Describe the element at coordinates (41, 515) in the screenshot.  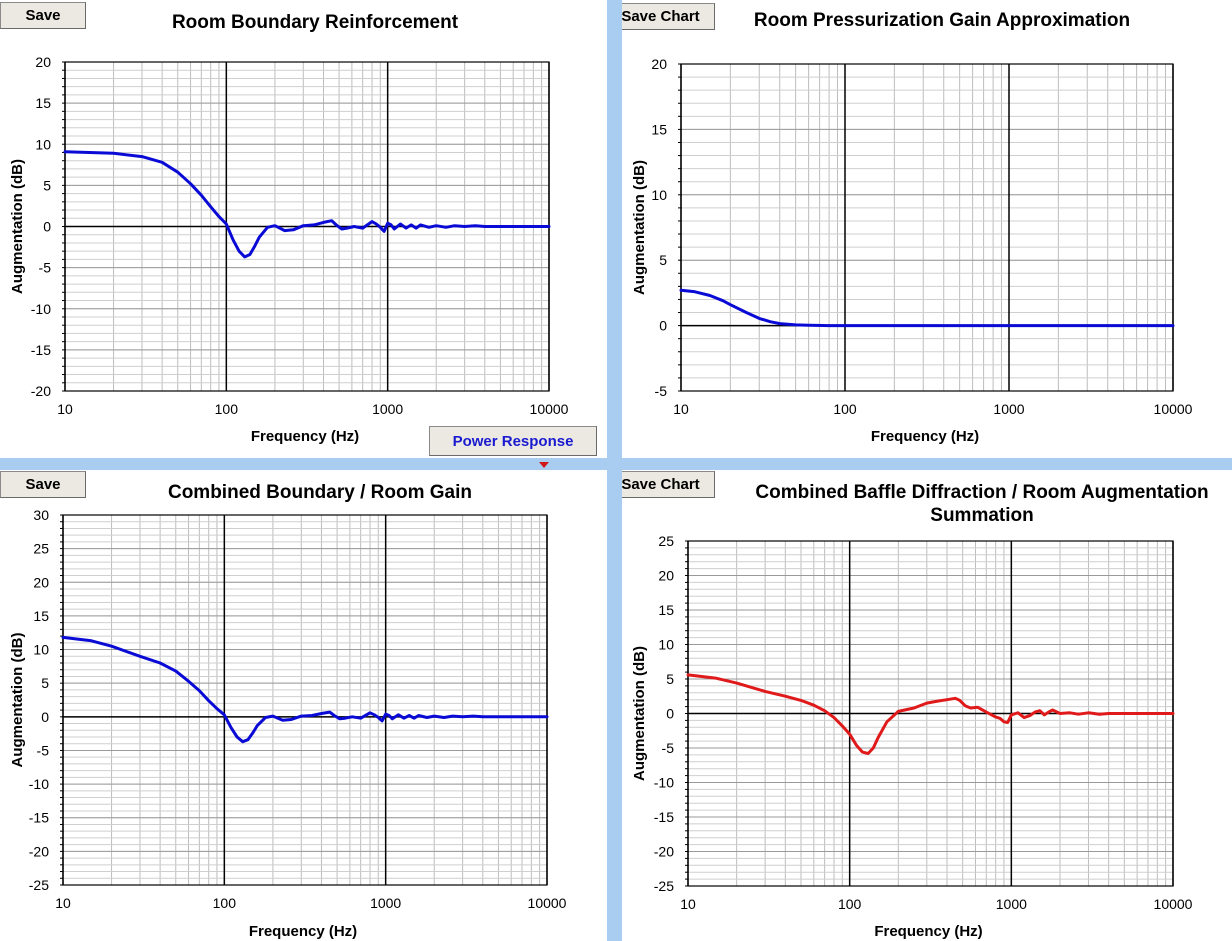
I see `y-tick-label: 30` at that location.